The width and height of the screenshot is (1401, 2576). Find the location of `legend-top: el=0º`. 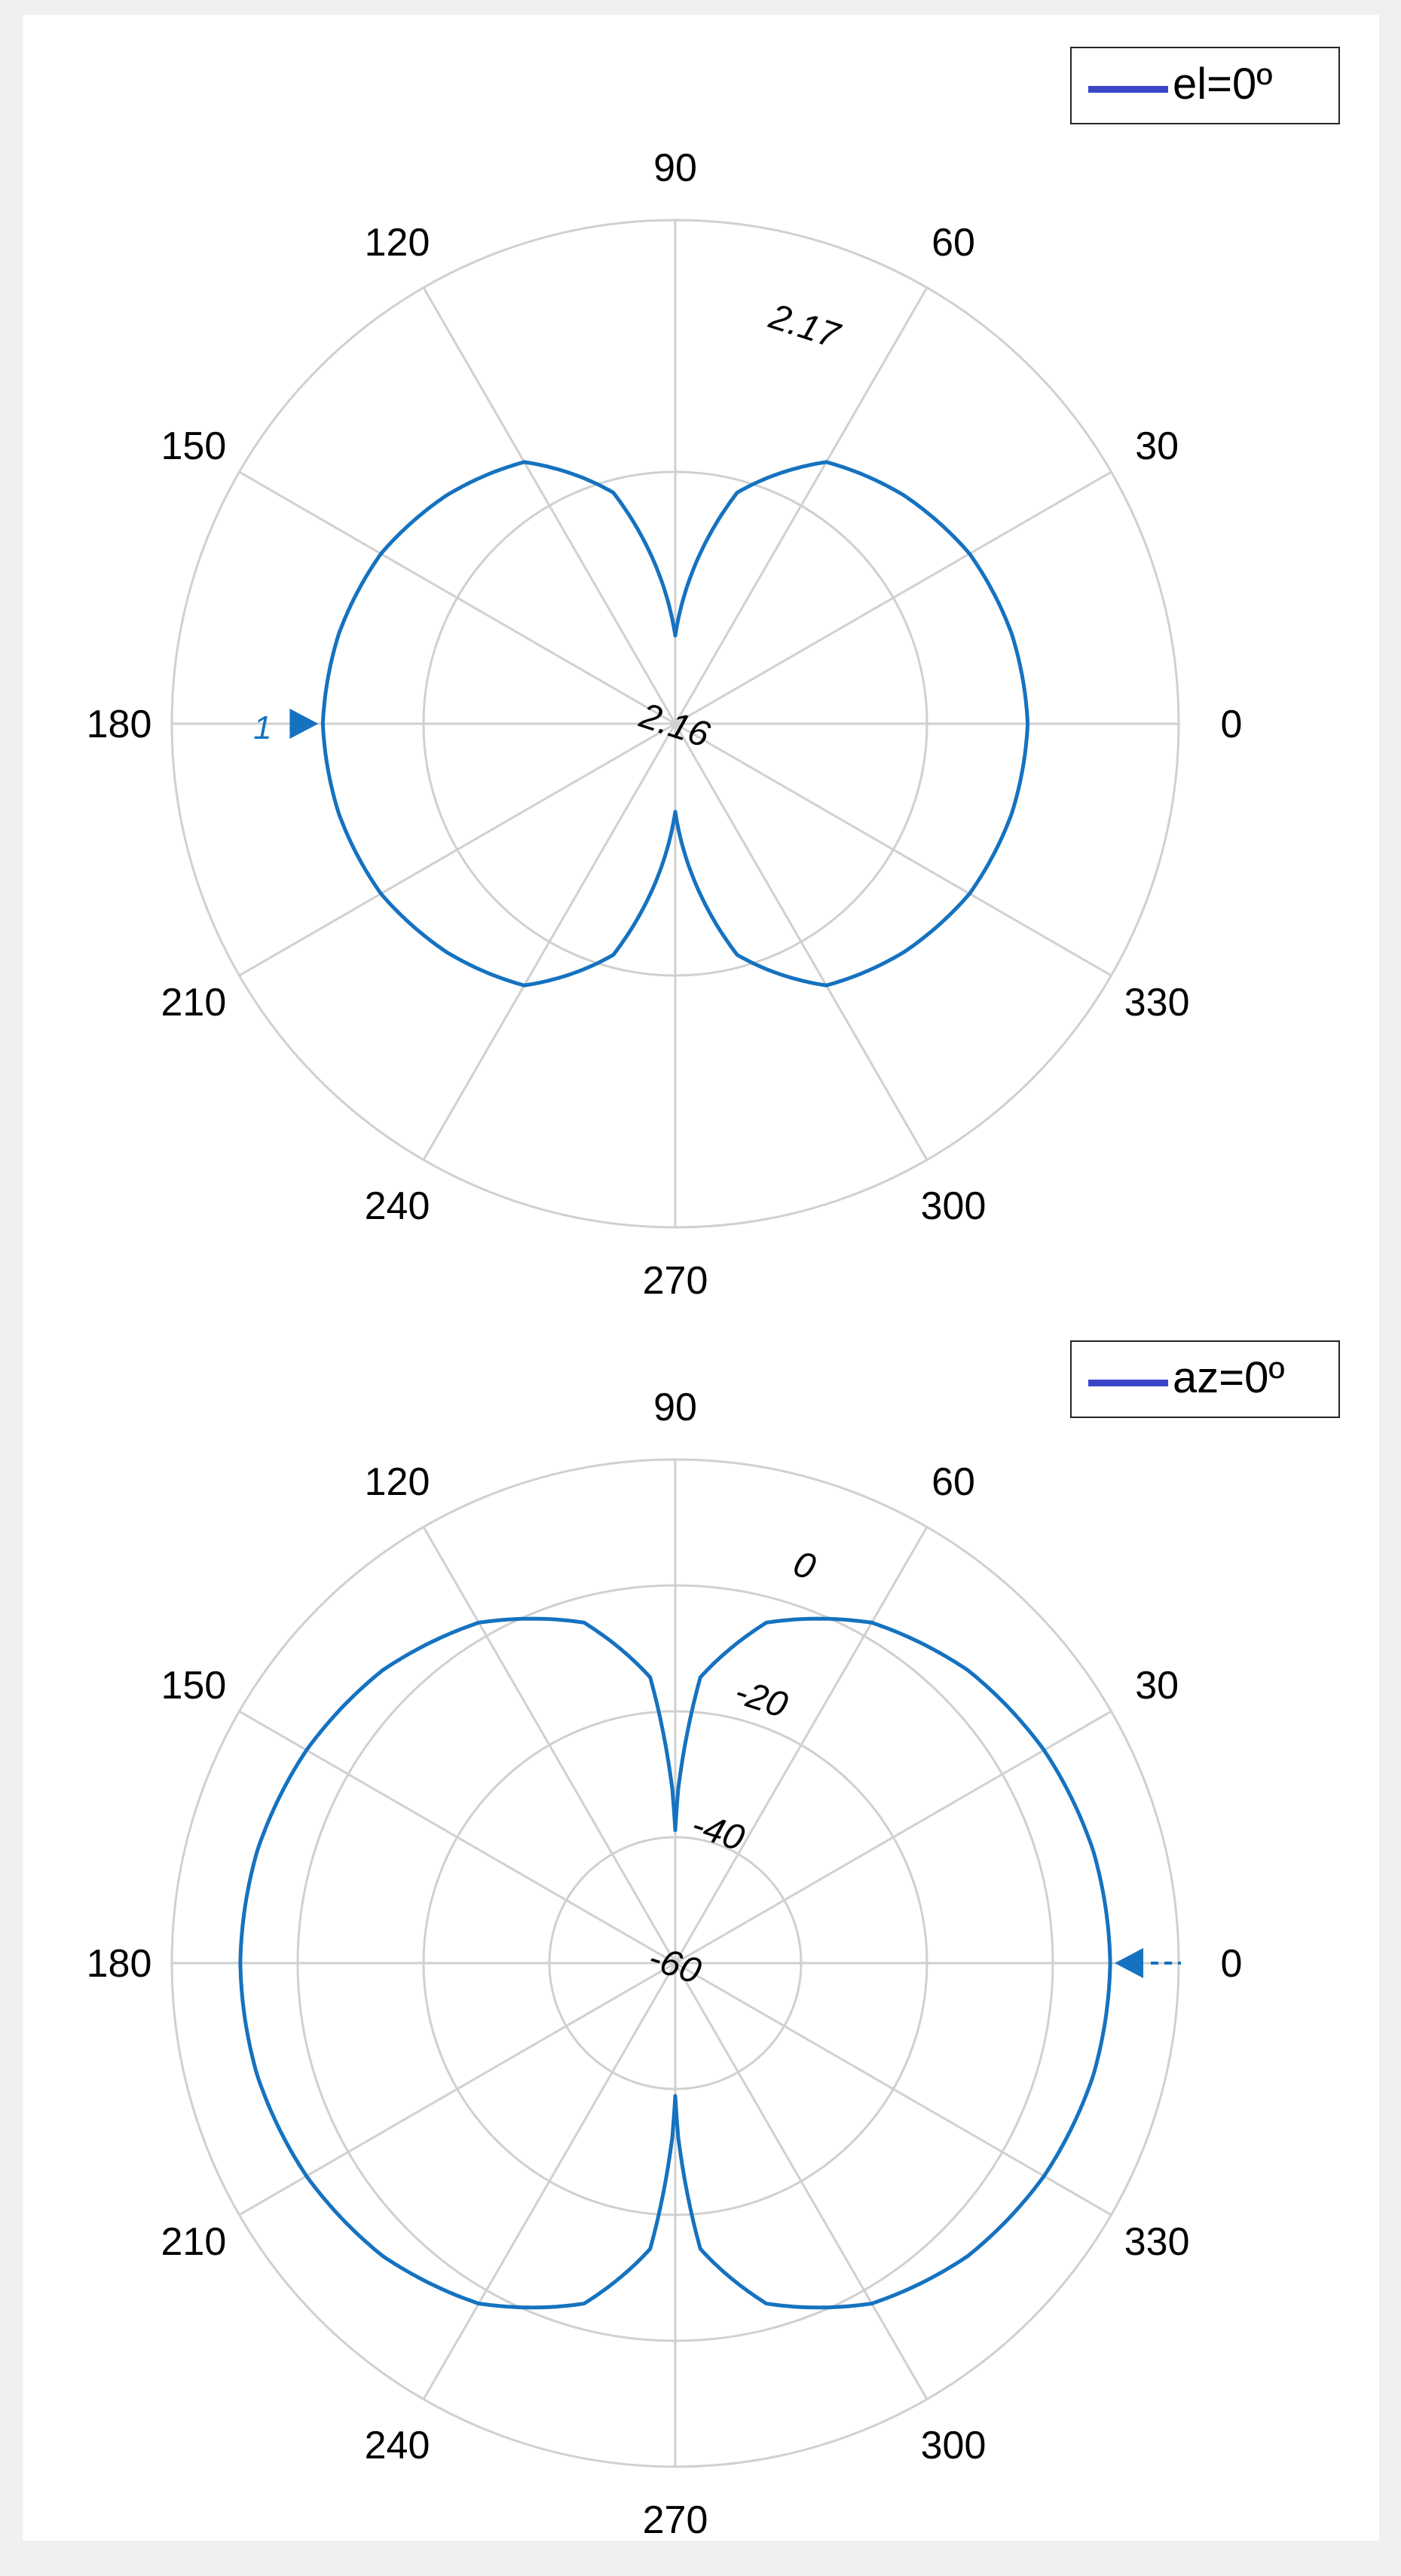

legend-top: el=0º is located at coordinates (1205, 85).